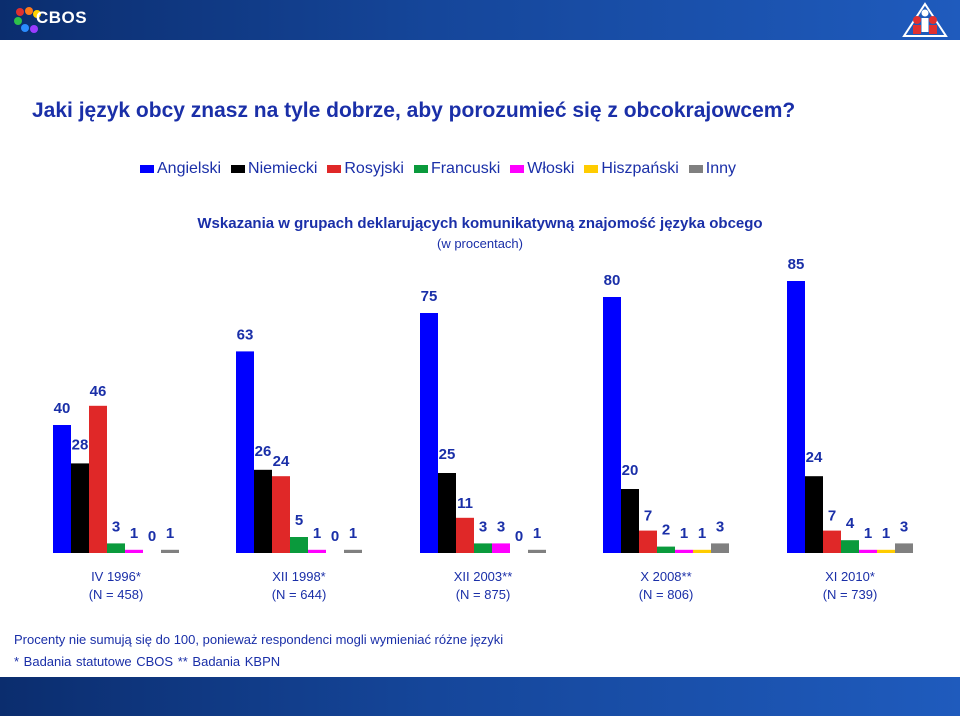  I want to click on category-label: XII 2003**, so click(483, 576).